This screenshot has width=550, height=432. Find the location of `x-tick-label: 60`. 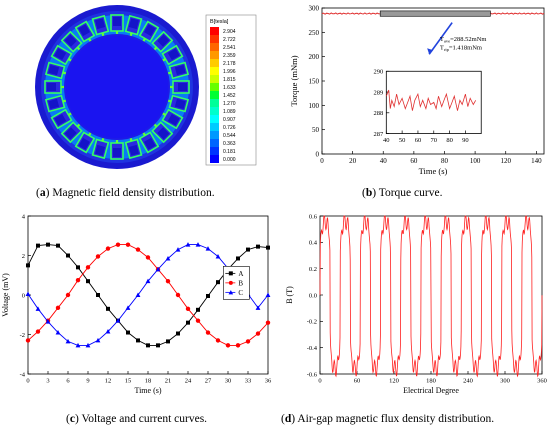

x-tick-label: 60 is located at coordinates (414, 161).